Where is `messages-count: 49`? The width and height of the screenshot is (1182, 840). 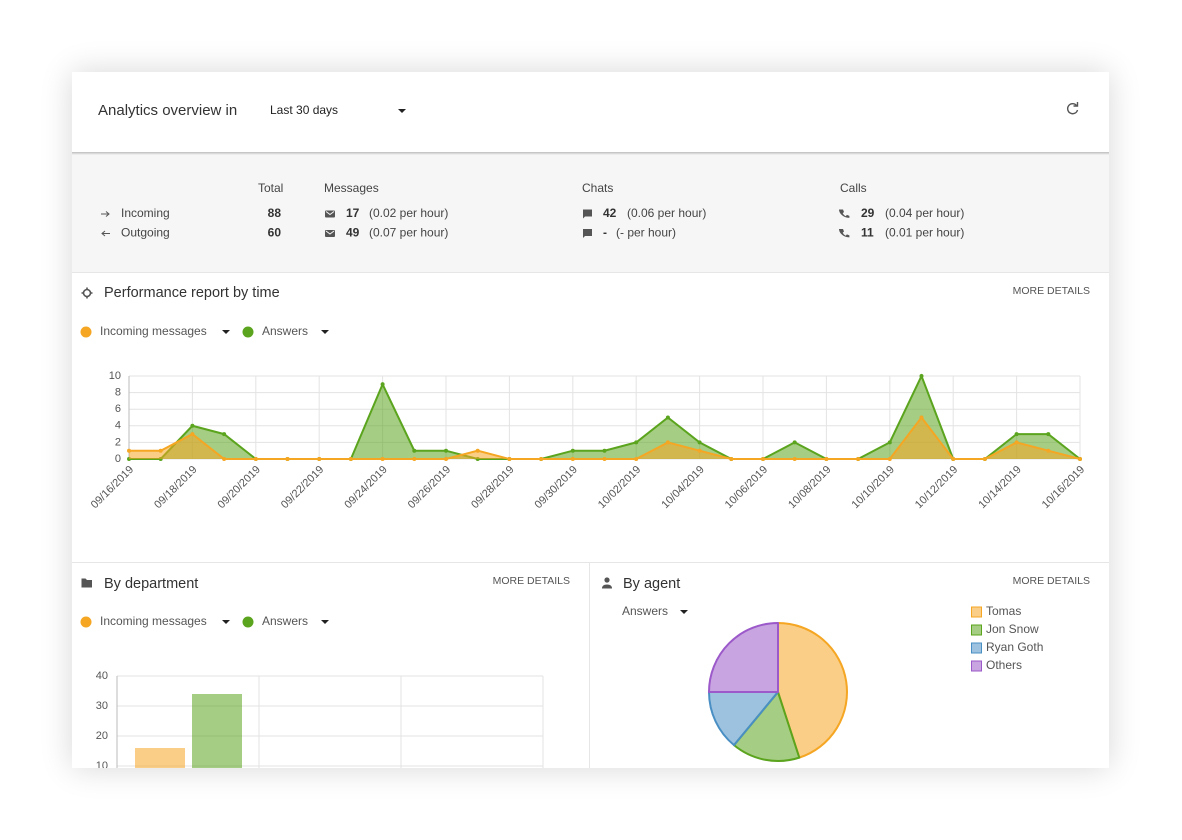
messages-count: 49 is located at coordinates (353, 233).